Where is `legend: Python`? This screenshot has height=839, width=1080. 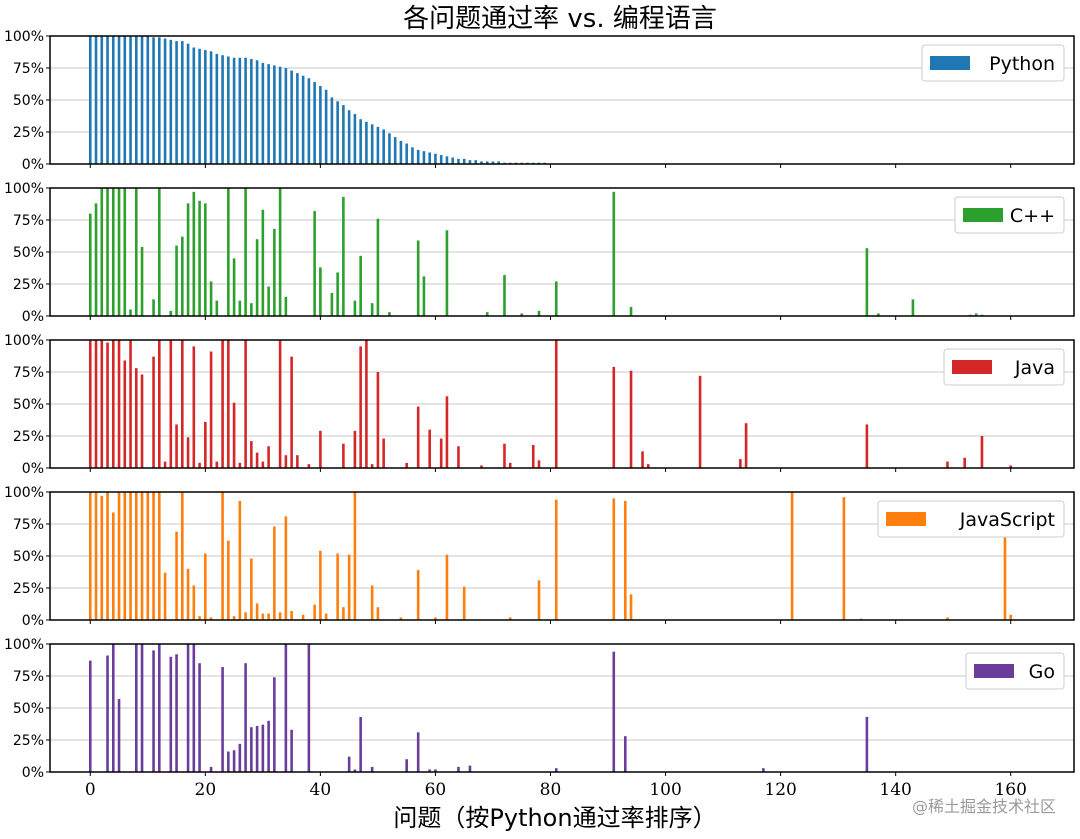 legend: Python is located at coordinates (993, 63).